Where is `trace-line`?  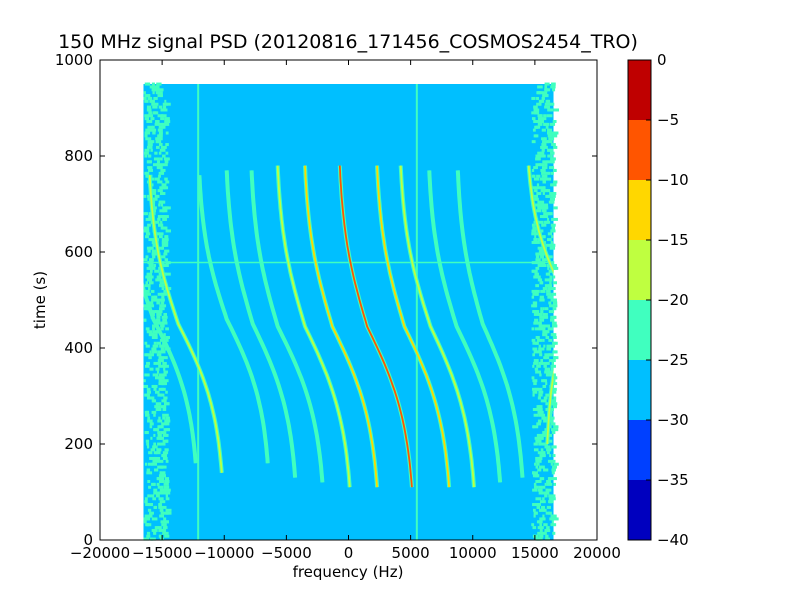
trace-line is located at coordinates (170, 375).